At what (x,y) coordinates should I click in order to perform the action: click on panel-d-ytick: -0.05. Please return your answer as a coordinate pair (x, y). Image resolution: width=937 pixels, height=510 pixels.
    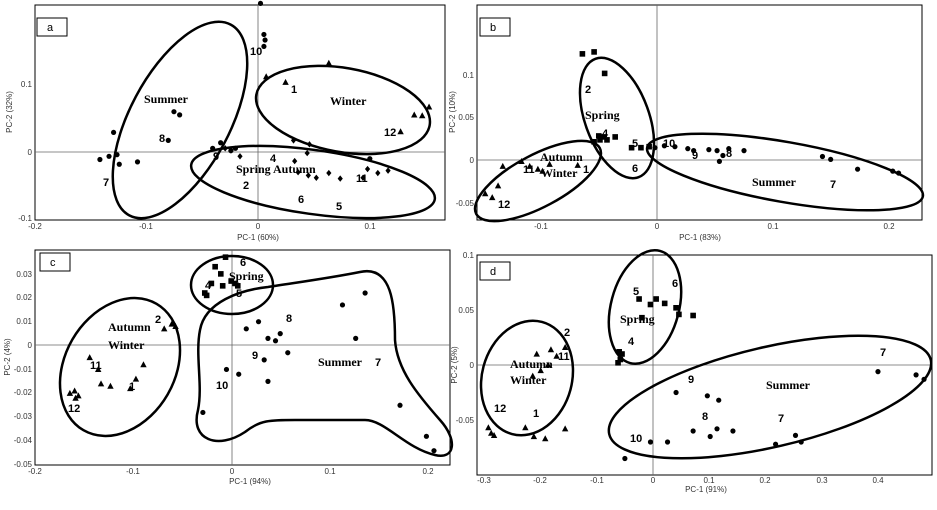
    Looking at the image, I should click on (465, 420).